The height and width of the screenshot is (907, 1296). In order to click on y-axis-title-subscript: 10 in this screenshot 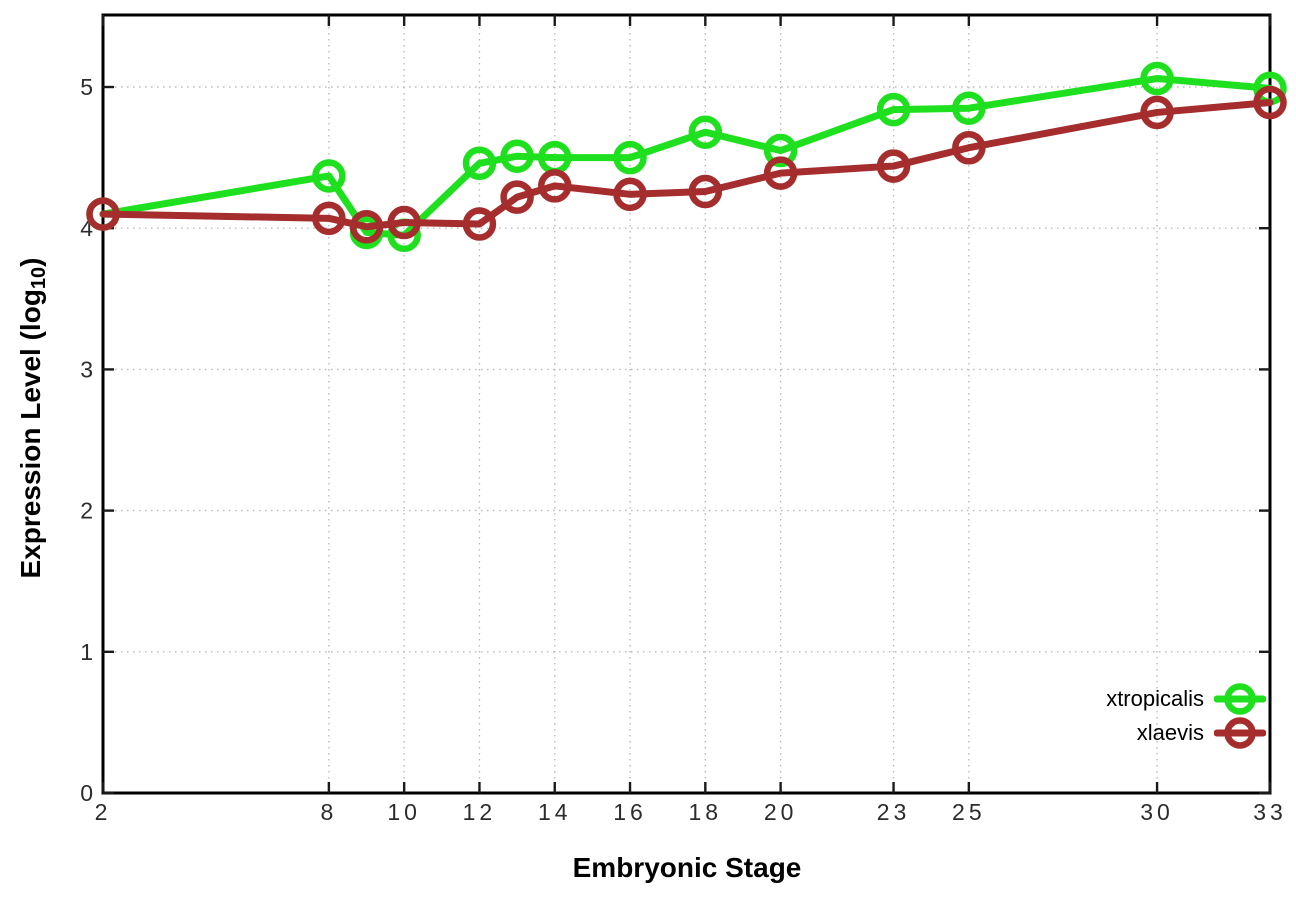, I will do `click(39, 278)`.